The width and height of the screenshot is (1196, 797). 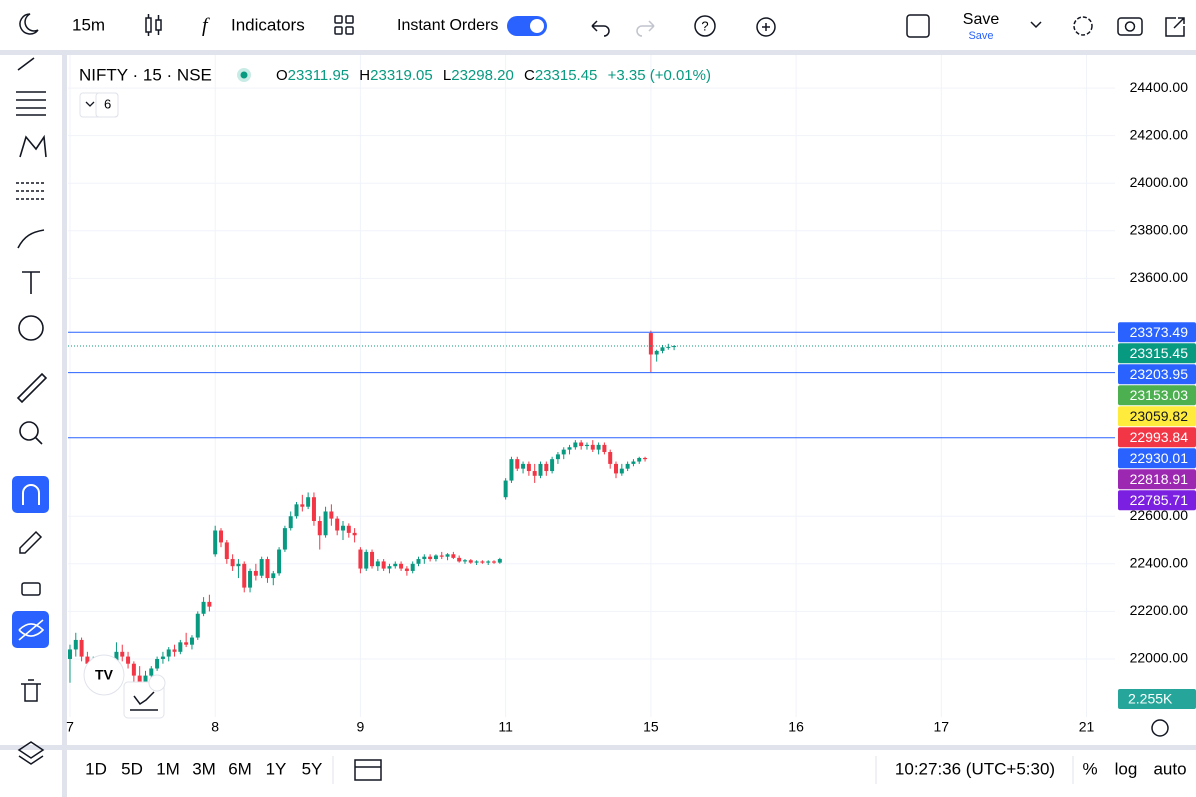 What do you see at coordinates (70, 727) in the screenshot?
I see `x-tick-label: 7` at bounding box center [70, 727].